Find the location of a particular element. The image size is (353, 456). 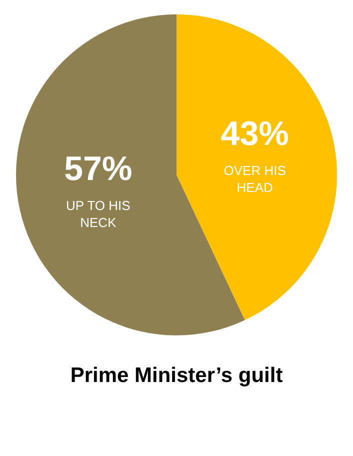

slice-label: OVER HIS HEAD is located at coordinates (255, 178).